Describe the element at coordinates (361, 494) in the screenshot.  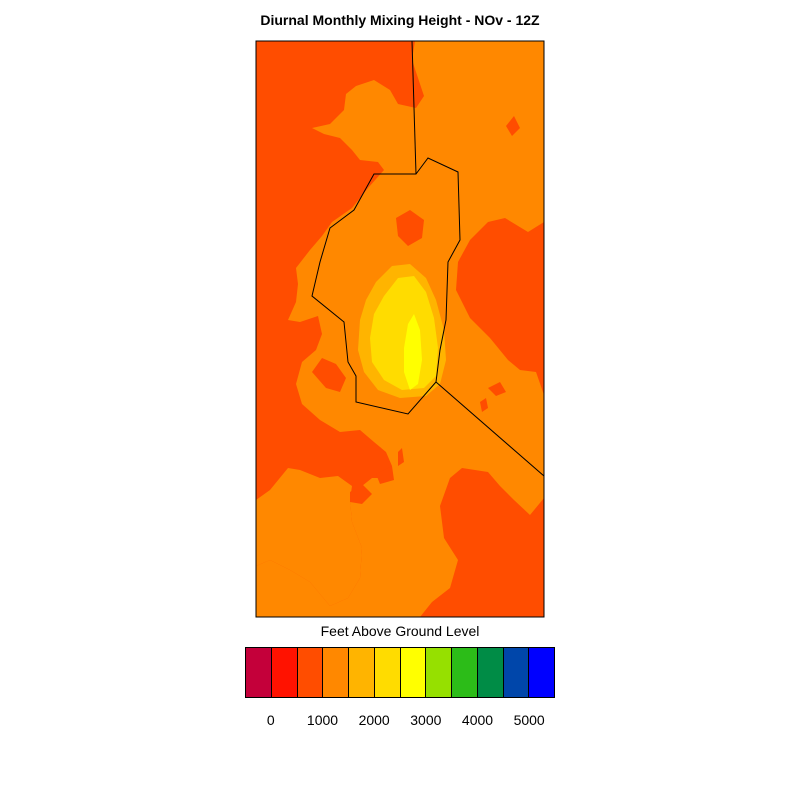
I see `contour-pocket-southwest` at that location.